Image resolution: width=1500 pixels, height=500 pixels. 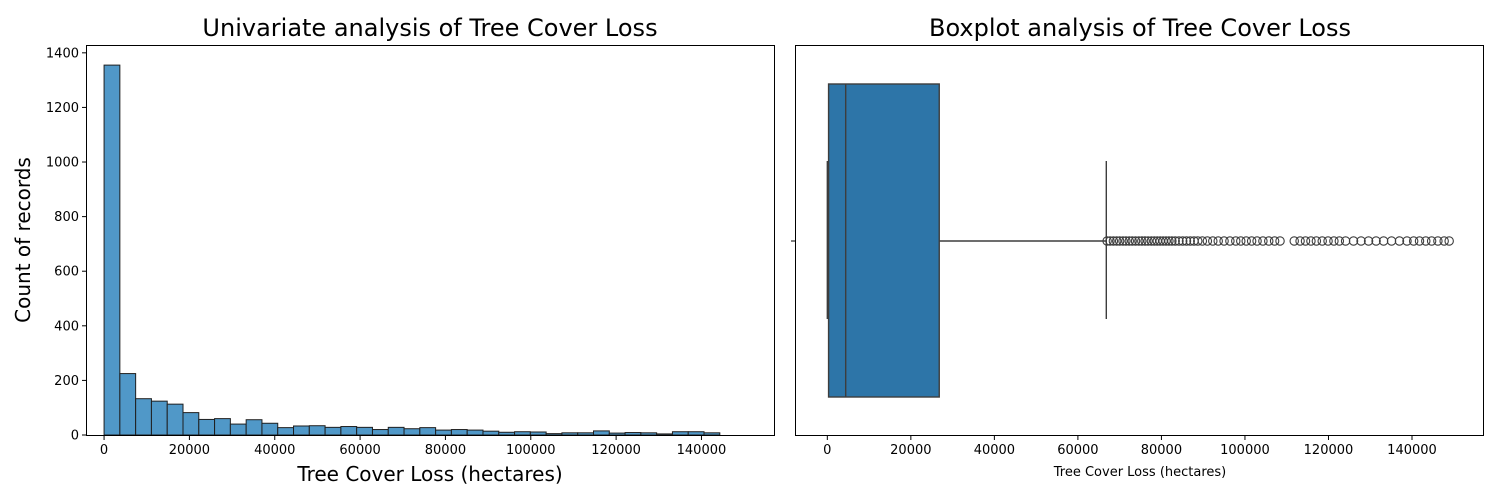 What do you see at coordinates (1140, 28) in the screenshot?
I see `boxplot-title: Boxplot analysis of Tree Cover Loss` at bounding box center [1140, 28].